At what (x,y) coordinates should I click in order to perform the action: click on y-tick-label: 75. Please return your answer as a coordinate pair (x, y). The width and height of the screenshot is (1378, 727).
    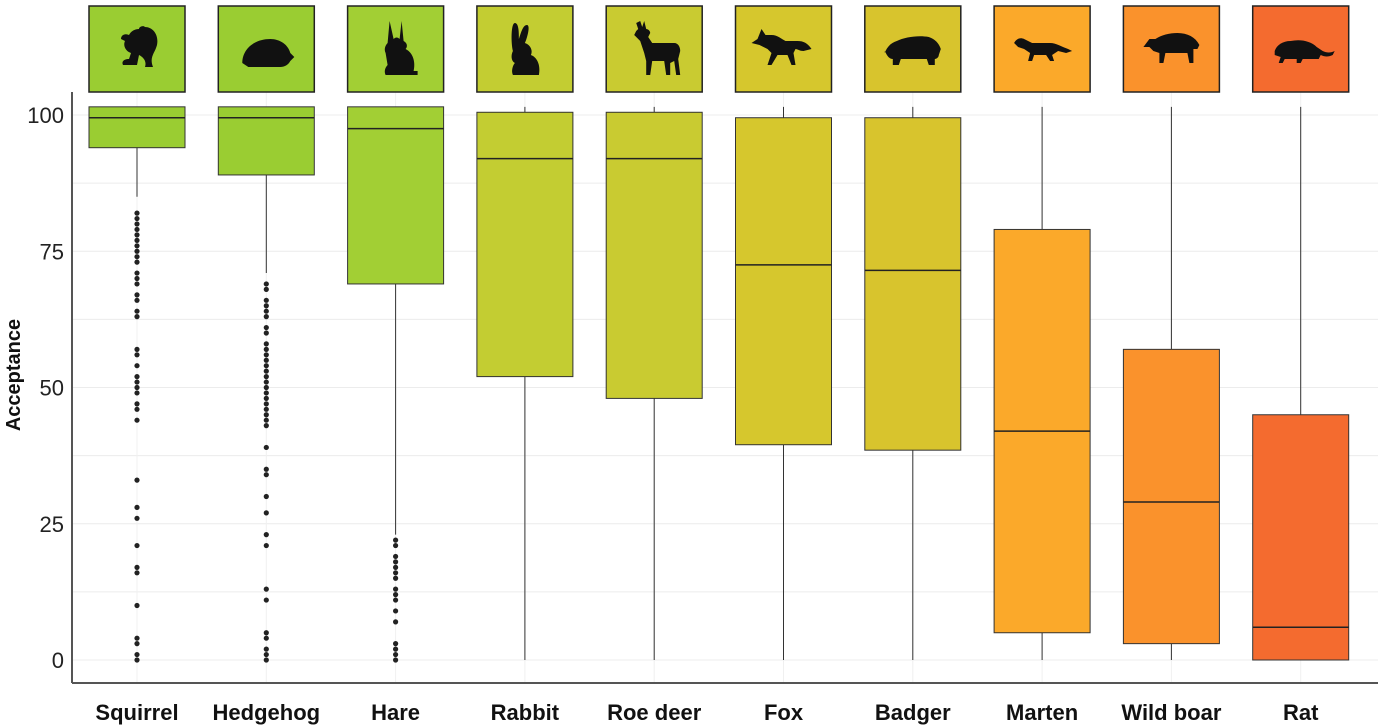
    Looking at the image, I should click on (52, 251).